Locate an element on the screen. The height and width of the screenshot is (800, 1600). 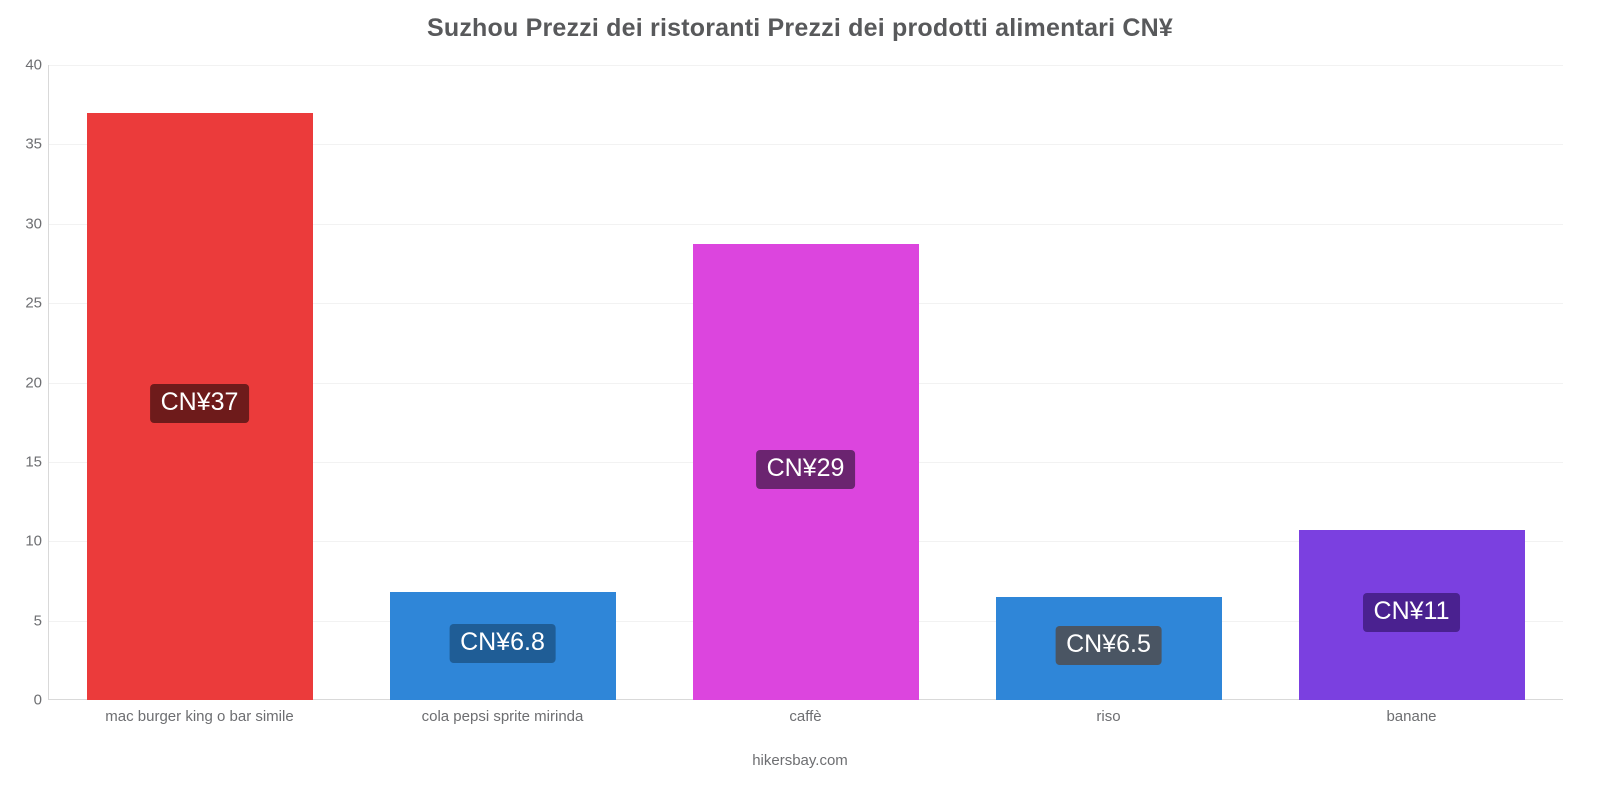
bar-value-label: CN¥29 is located at coordinates (805, 470).